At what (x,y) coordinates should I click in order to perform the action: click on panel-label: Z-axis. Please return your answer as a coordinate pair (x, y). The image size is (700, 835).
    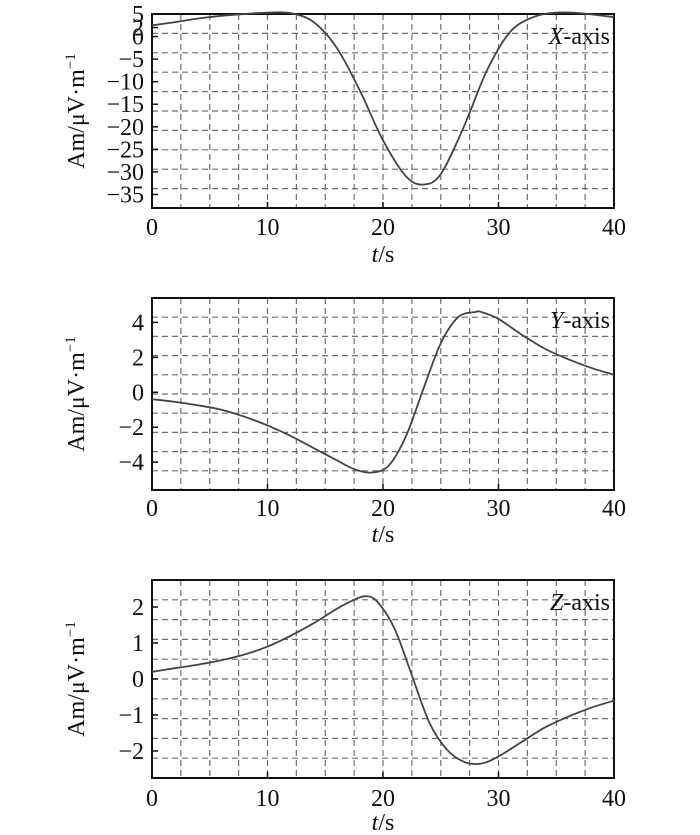
    Looking at the image, I should click on (580, 603).